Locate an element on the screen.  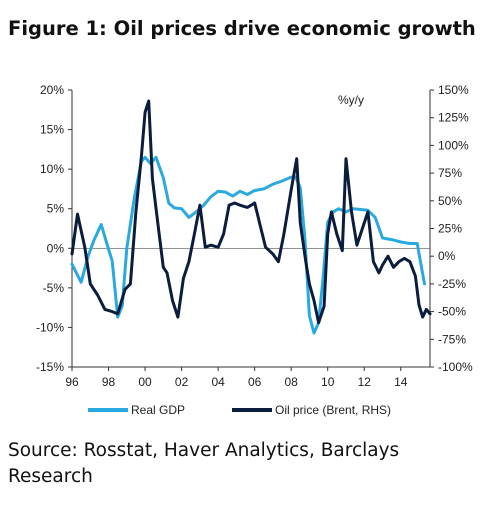
left-tick-label: 20% is located at coordinates (52, 90).